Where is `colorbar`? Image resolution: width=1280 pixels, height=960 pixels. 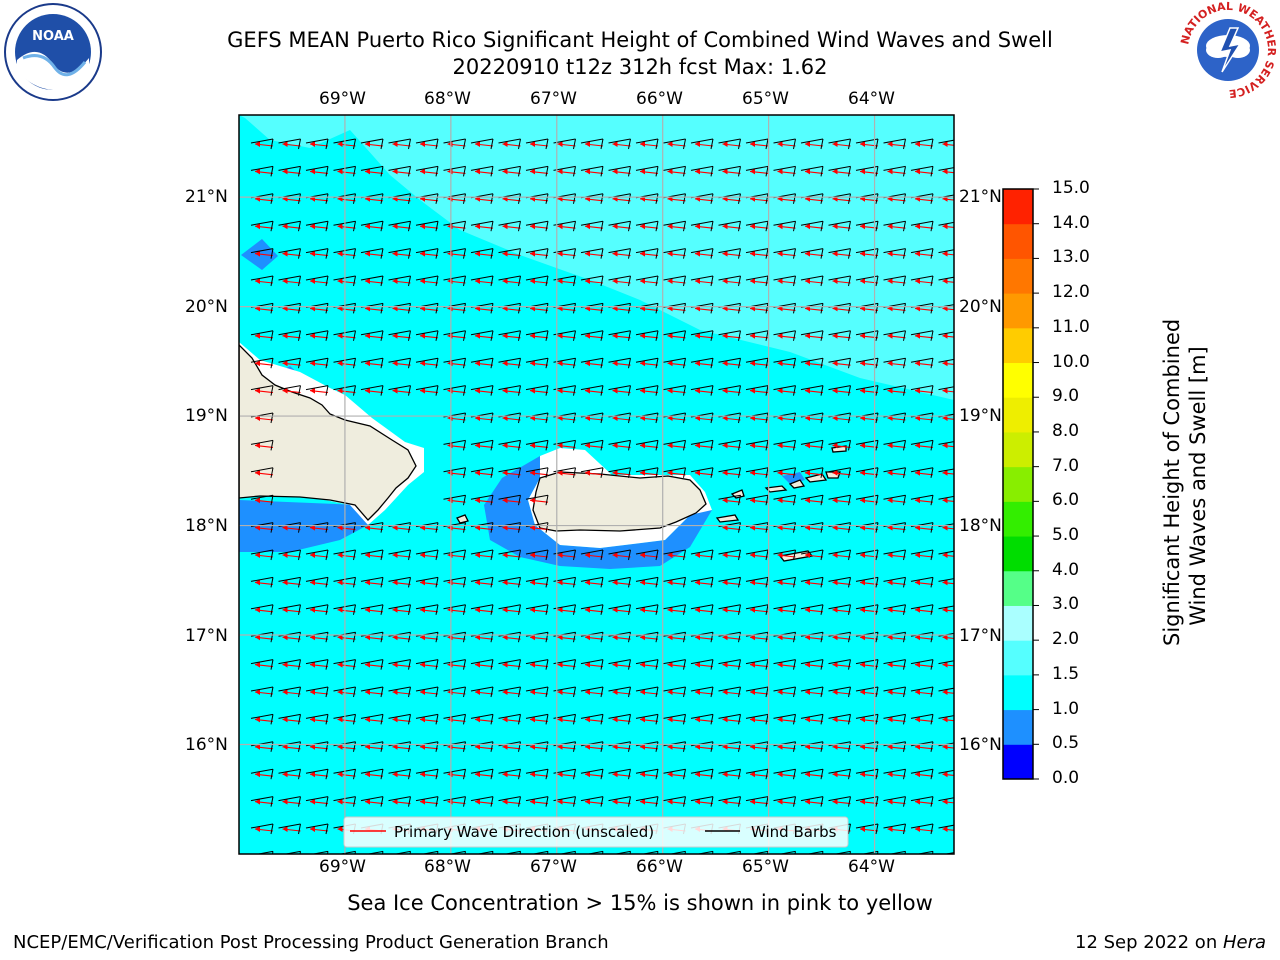
colorbar is located at coordinates (1020, 484).